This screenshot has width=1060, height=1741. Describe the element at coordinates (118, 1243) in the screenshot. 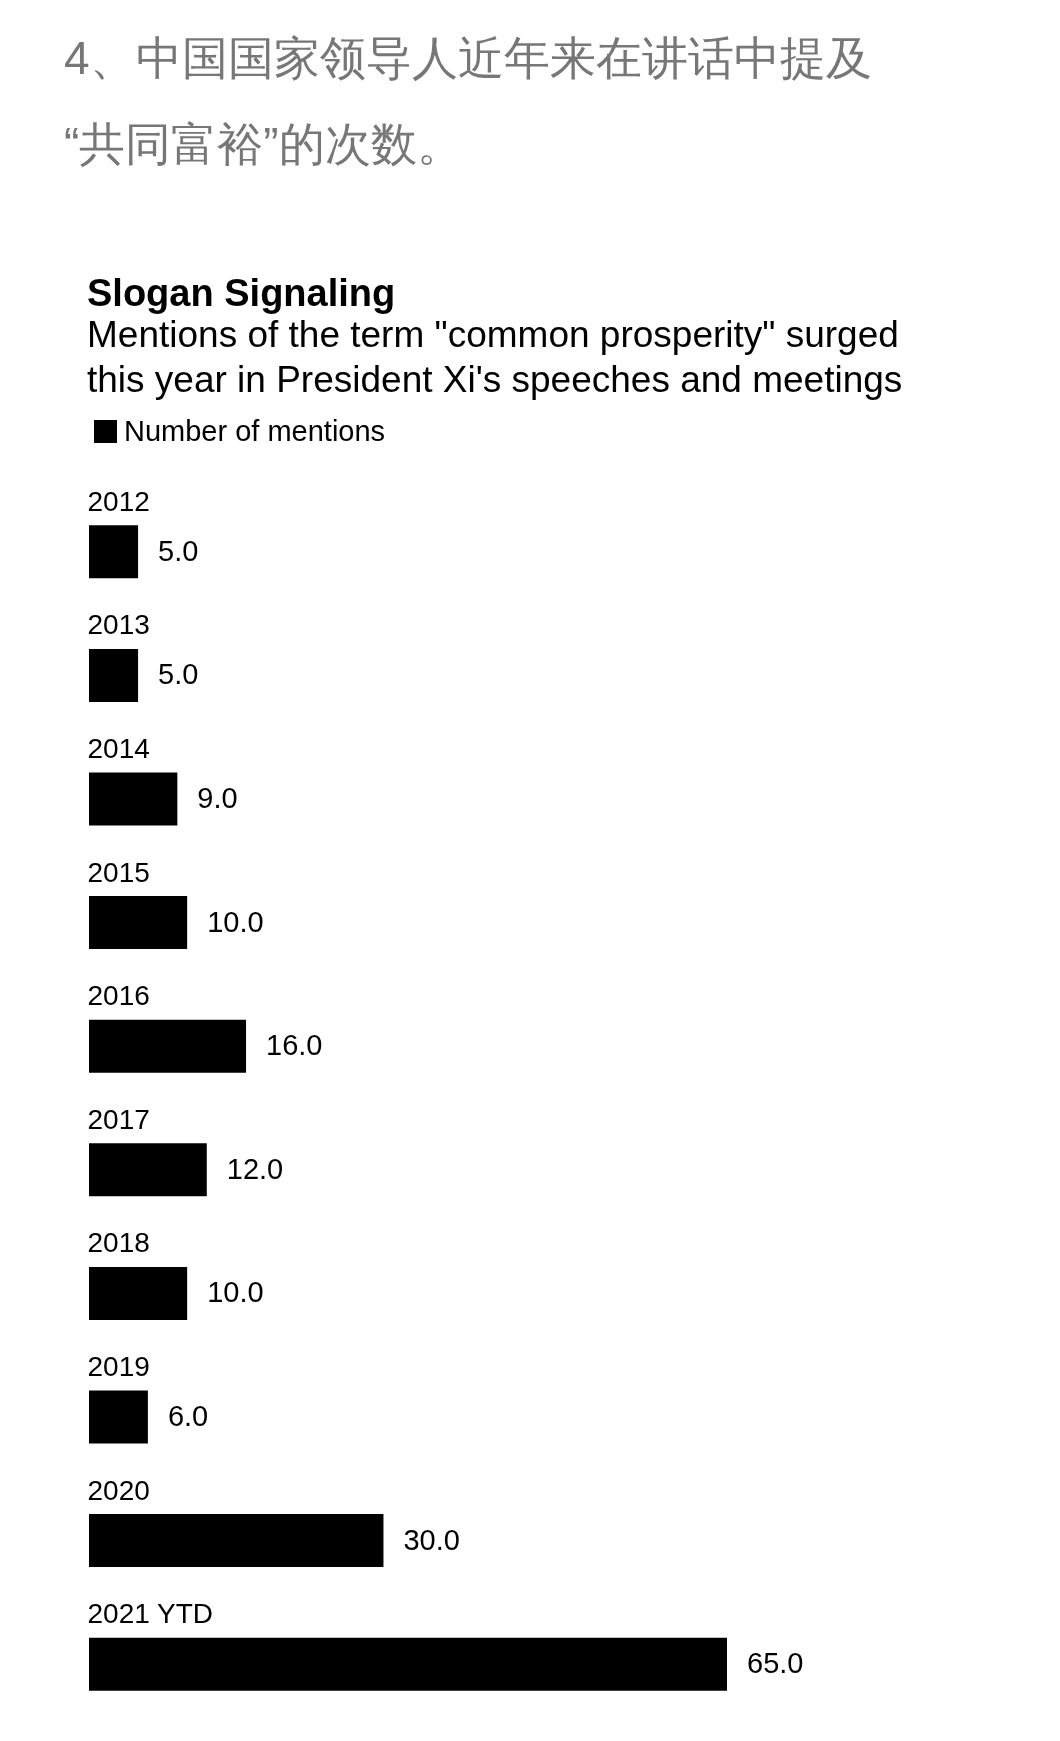

I see `y-tick-label: 2018` at that location.